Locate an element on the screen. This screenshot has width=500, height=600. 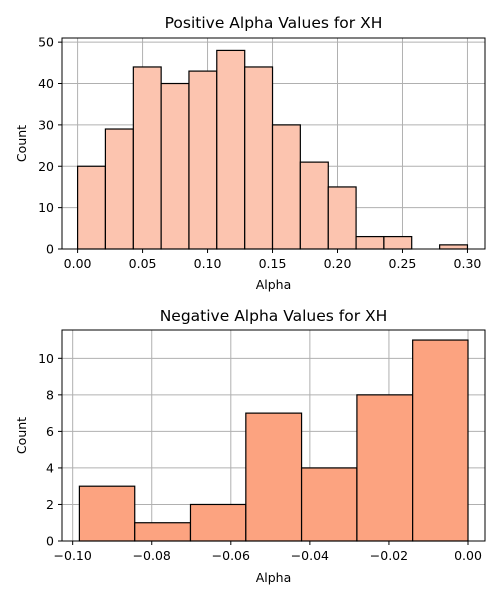
x-tick-label: 0.25 is located at coordinates (403, 263).